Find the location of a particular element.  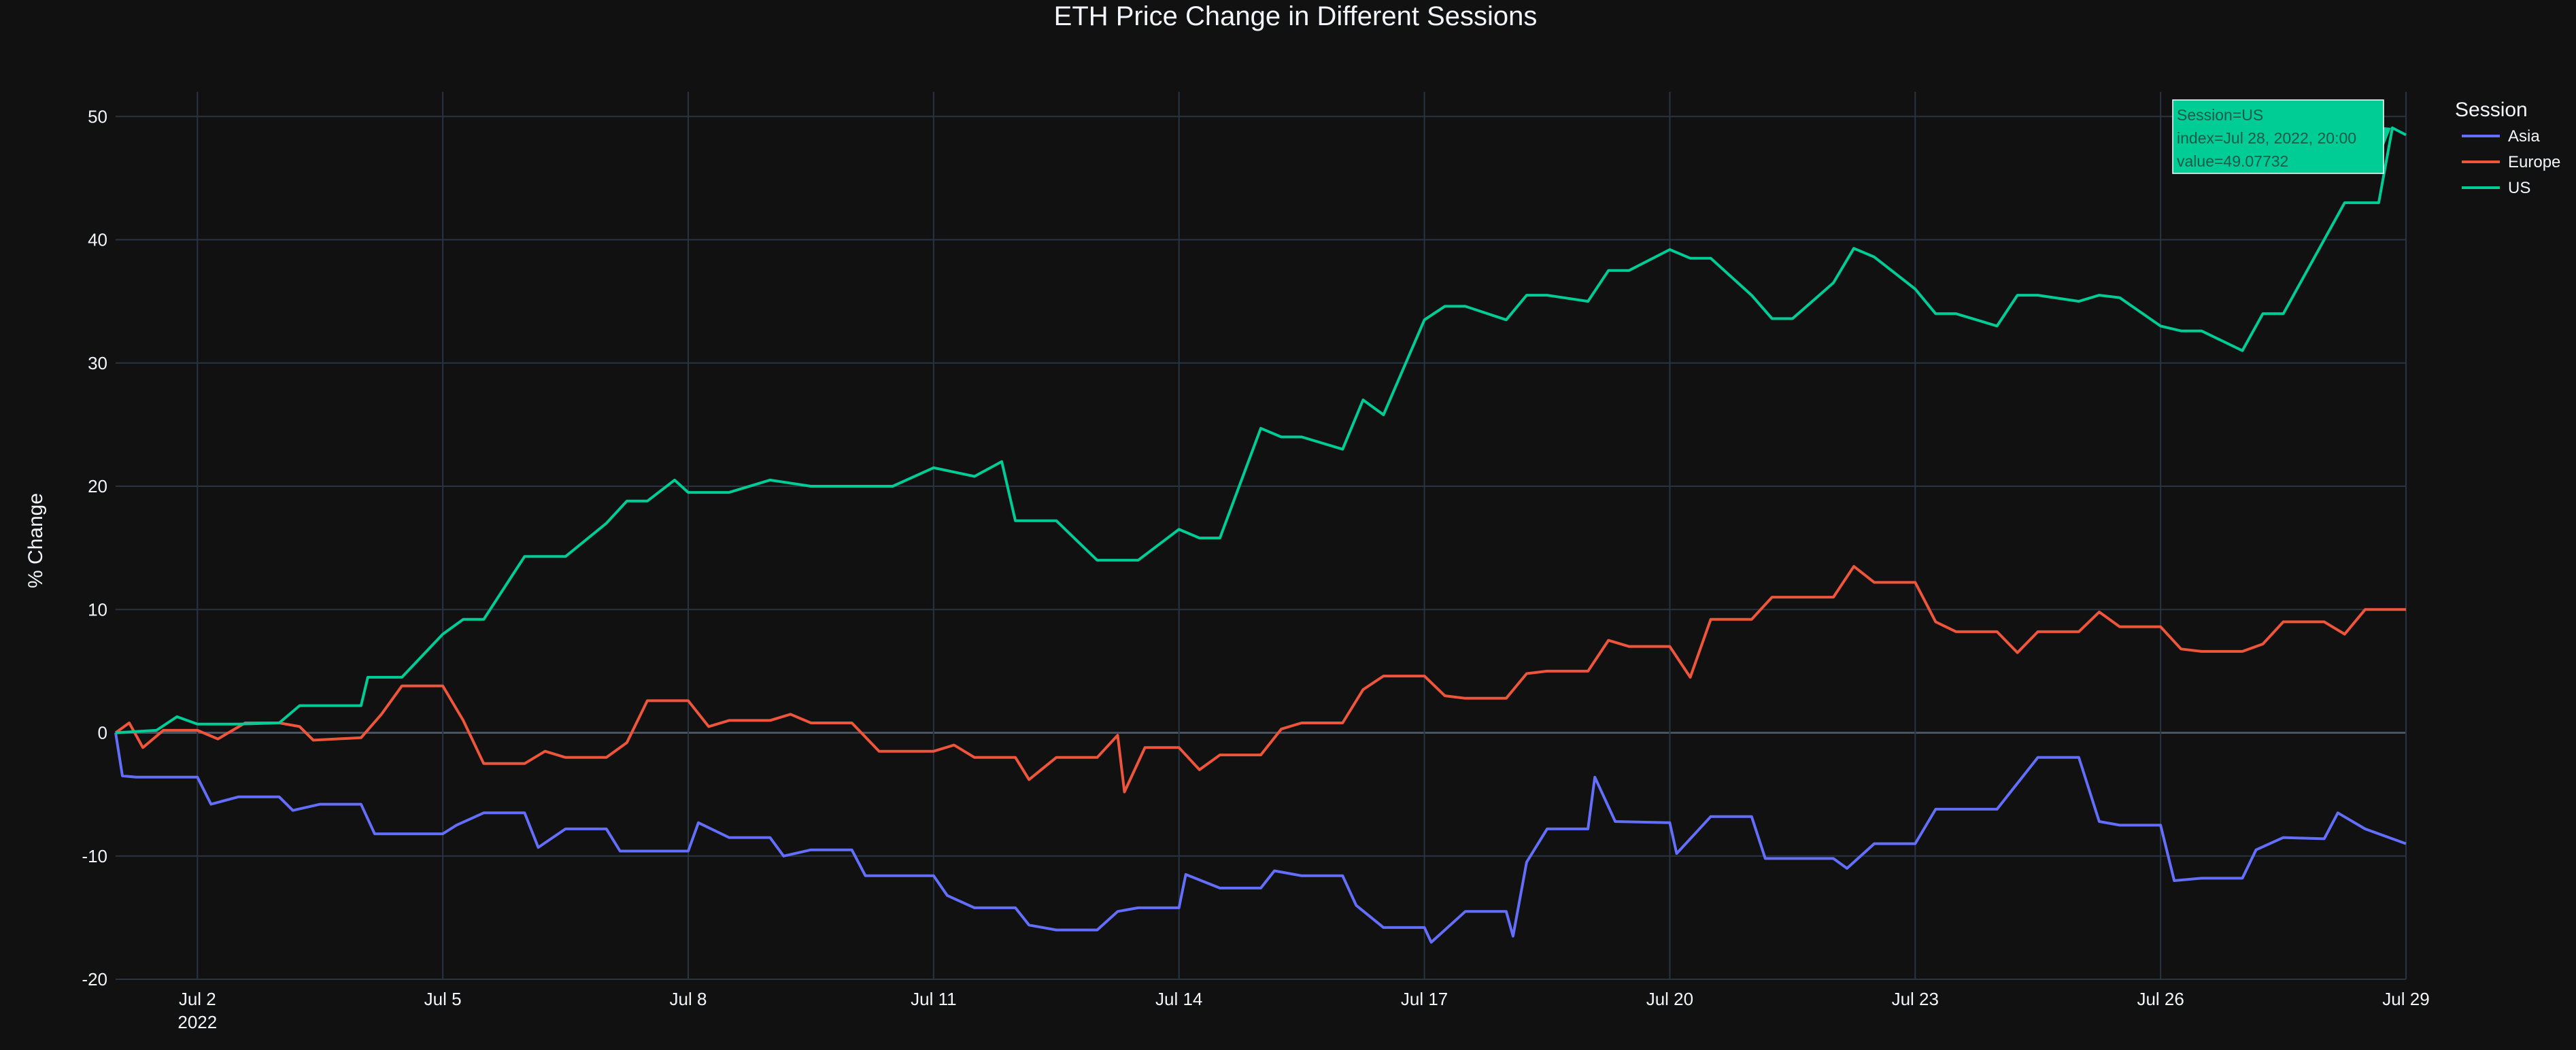

tooltip-line: value=49.07732 is located at coordinates (2232, 161).